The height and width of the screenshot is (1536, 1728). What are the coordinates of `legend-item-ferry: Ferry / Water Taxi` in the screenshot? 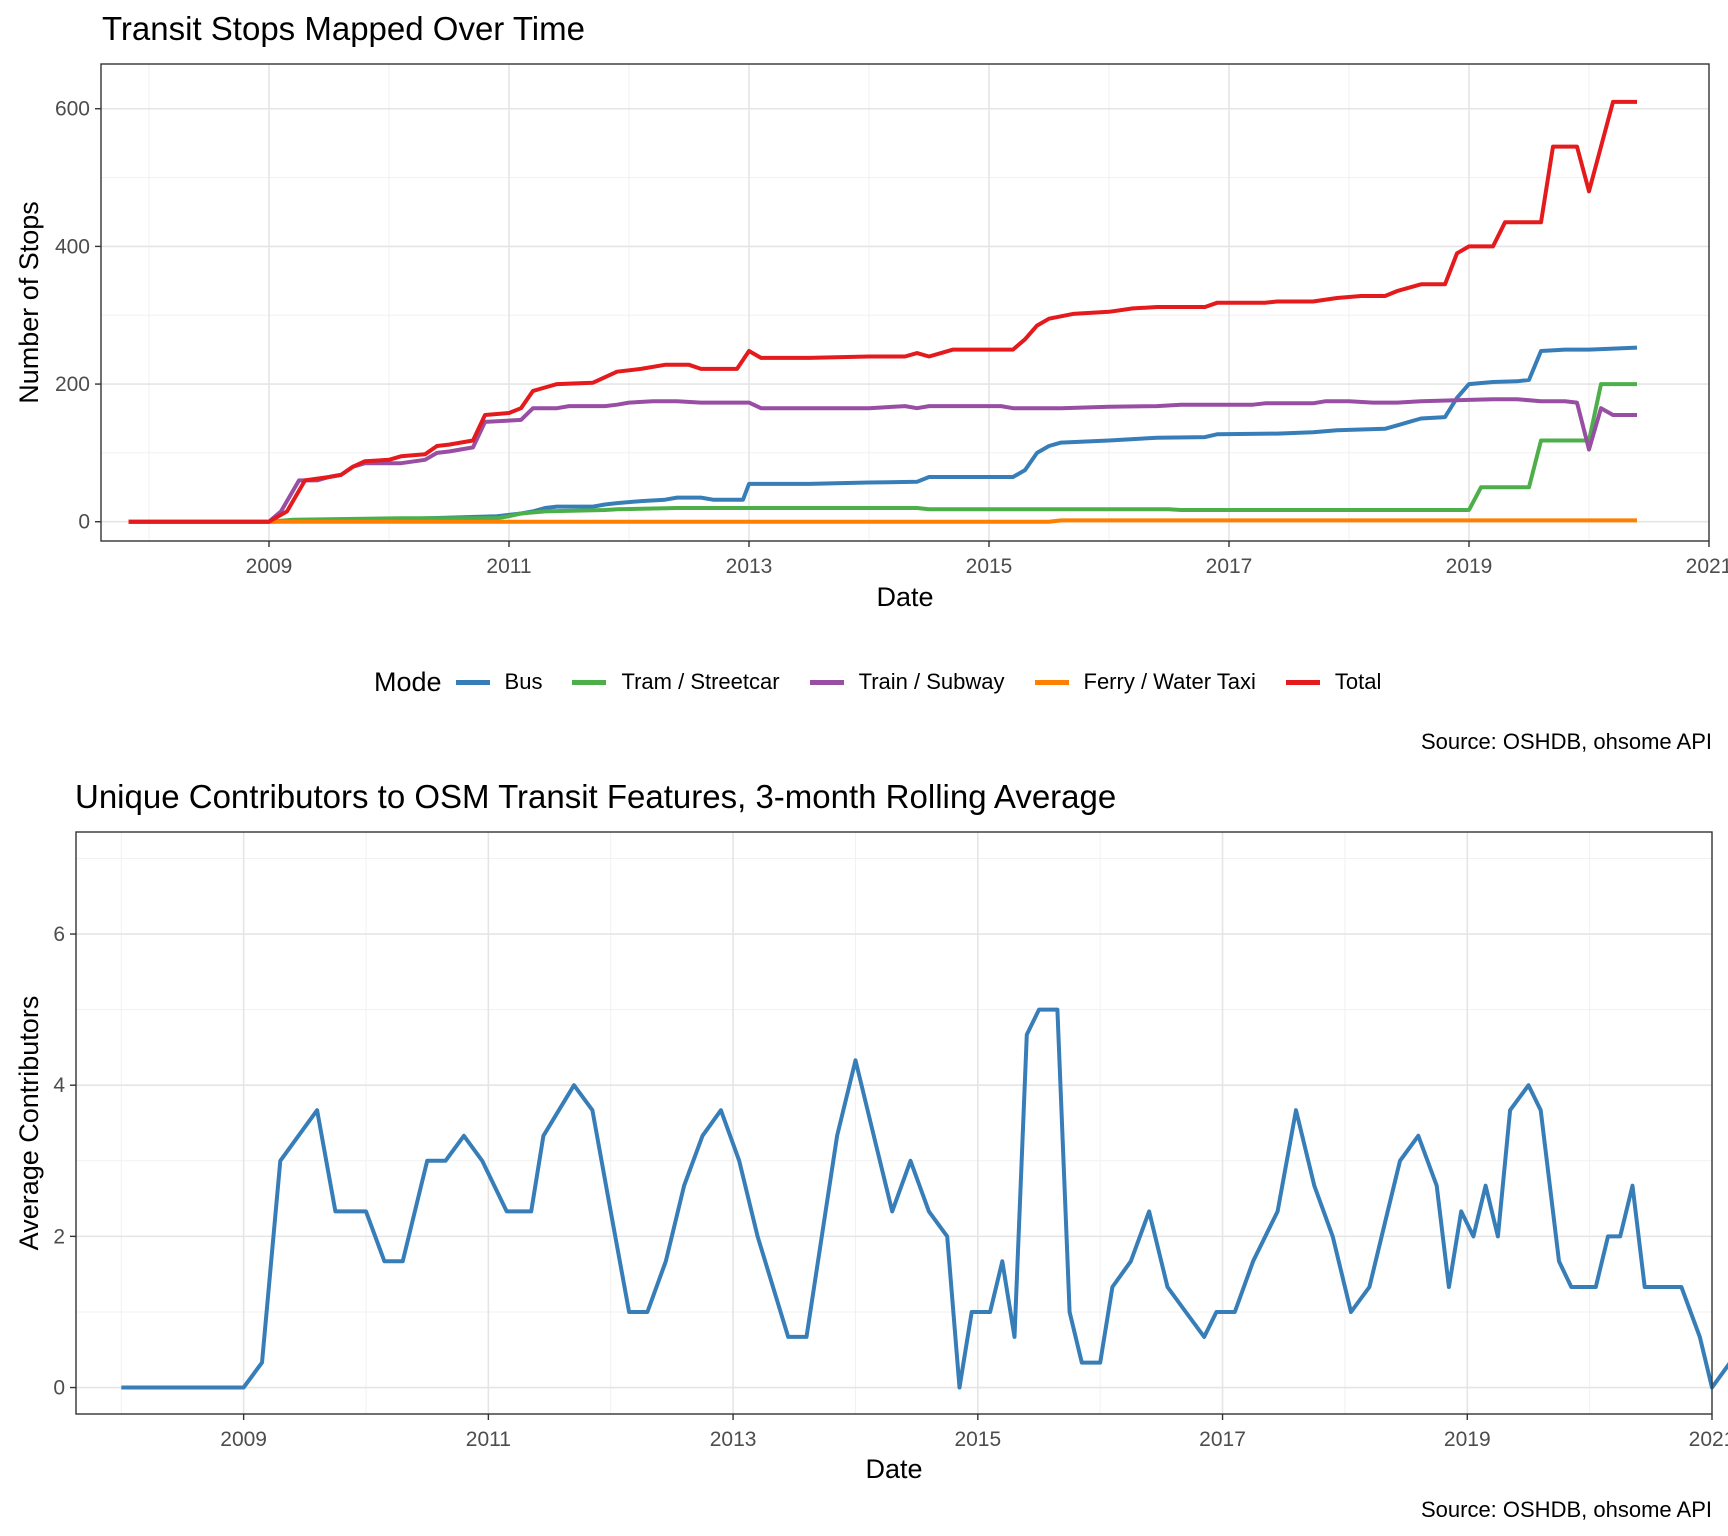 It's located at (1145, 682).